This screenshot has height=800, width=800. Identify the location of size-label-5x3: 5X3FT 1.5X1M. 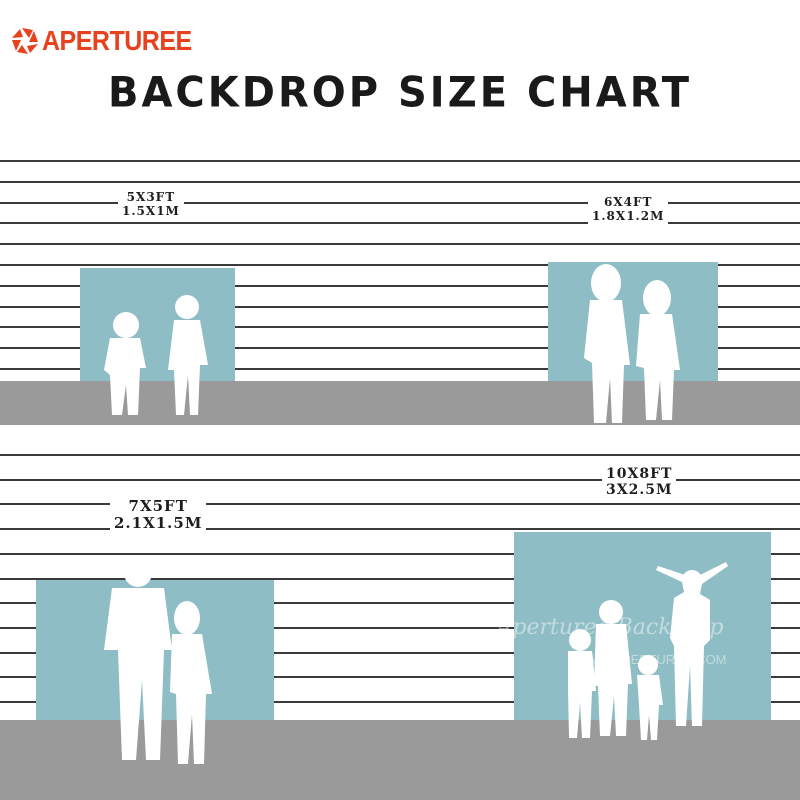
(151, 204).